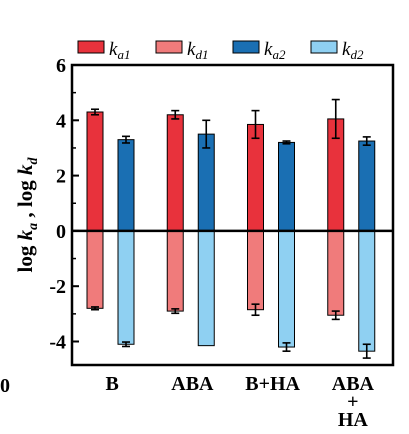  Describe the element at coordinates (324, 47) in the screenshot. I see `legend-swatch-kd2` at that location.